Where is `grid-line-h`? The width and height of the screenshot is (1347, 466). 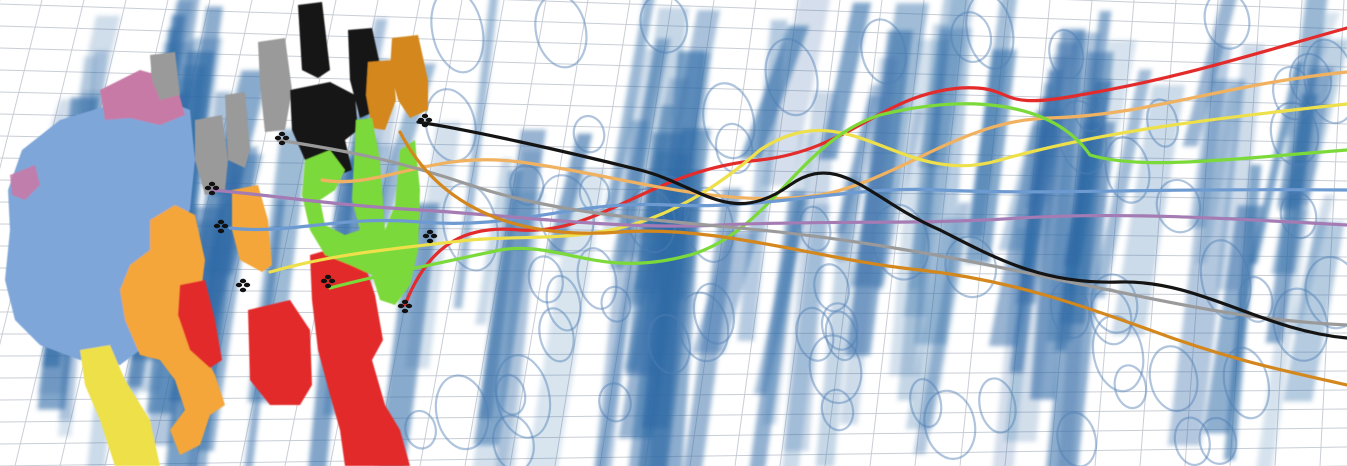
grid-line-h is located at coordinates (924, 15).